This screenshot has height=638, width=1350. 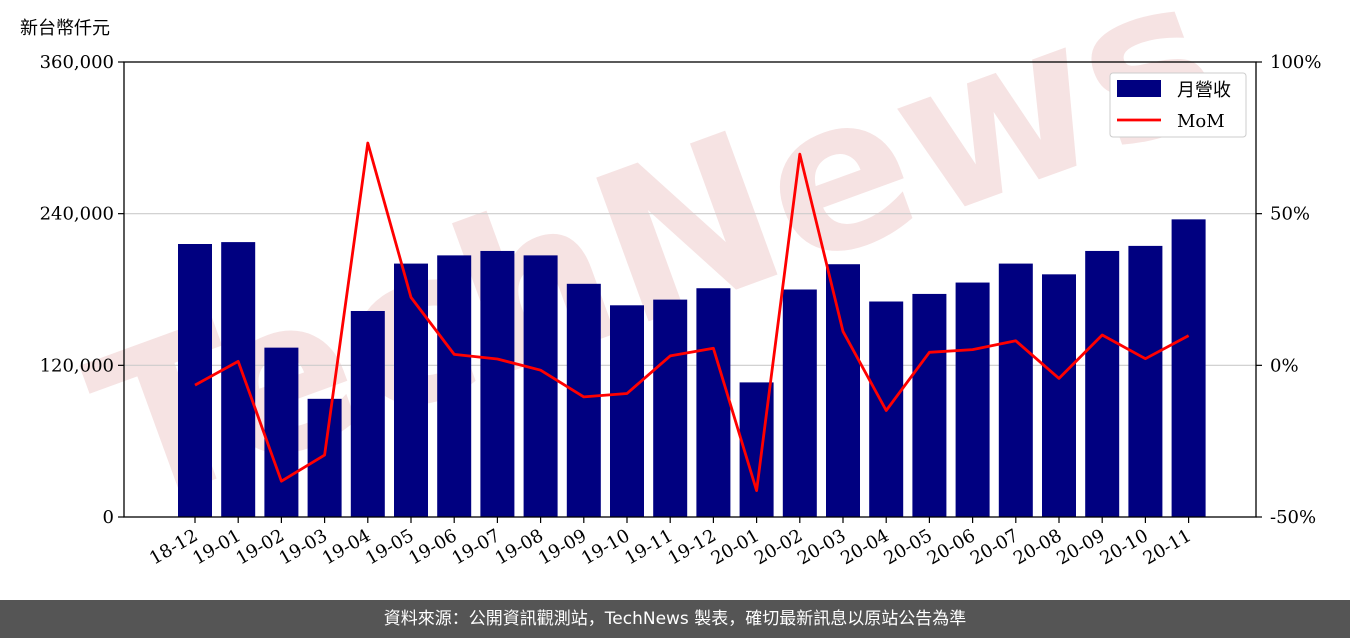 I want to click on x-tick-label: 19-06, so click(x=432, y=547).